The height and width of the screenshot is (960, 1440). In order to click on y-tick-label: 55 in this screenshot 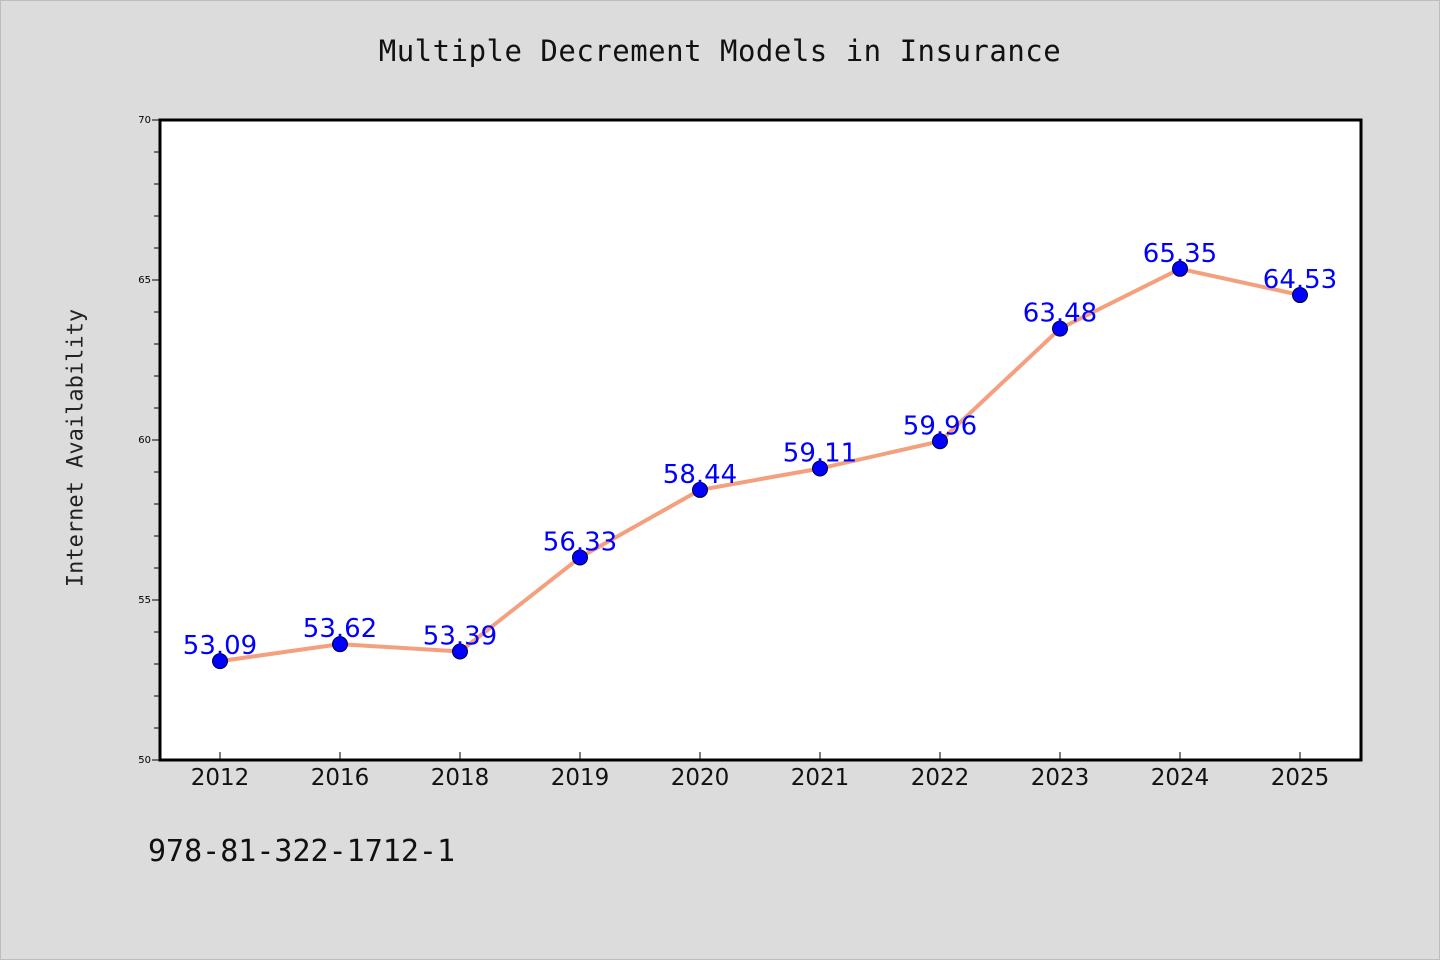, I will do `click(144, 600)`.